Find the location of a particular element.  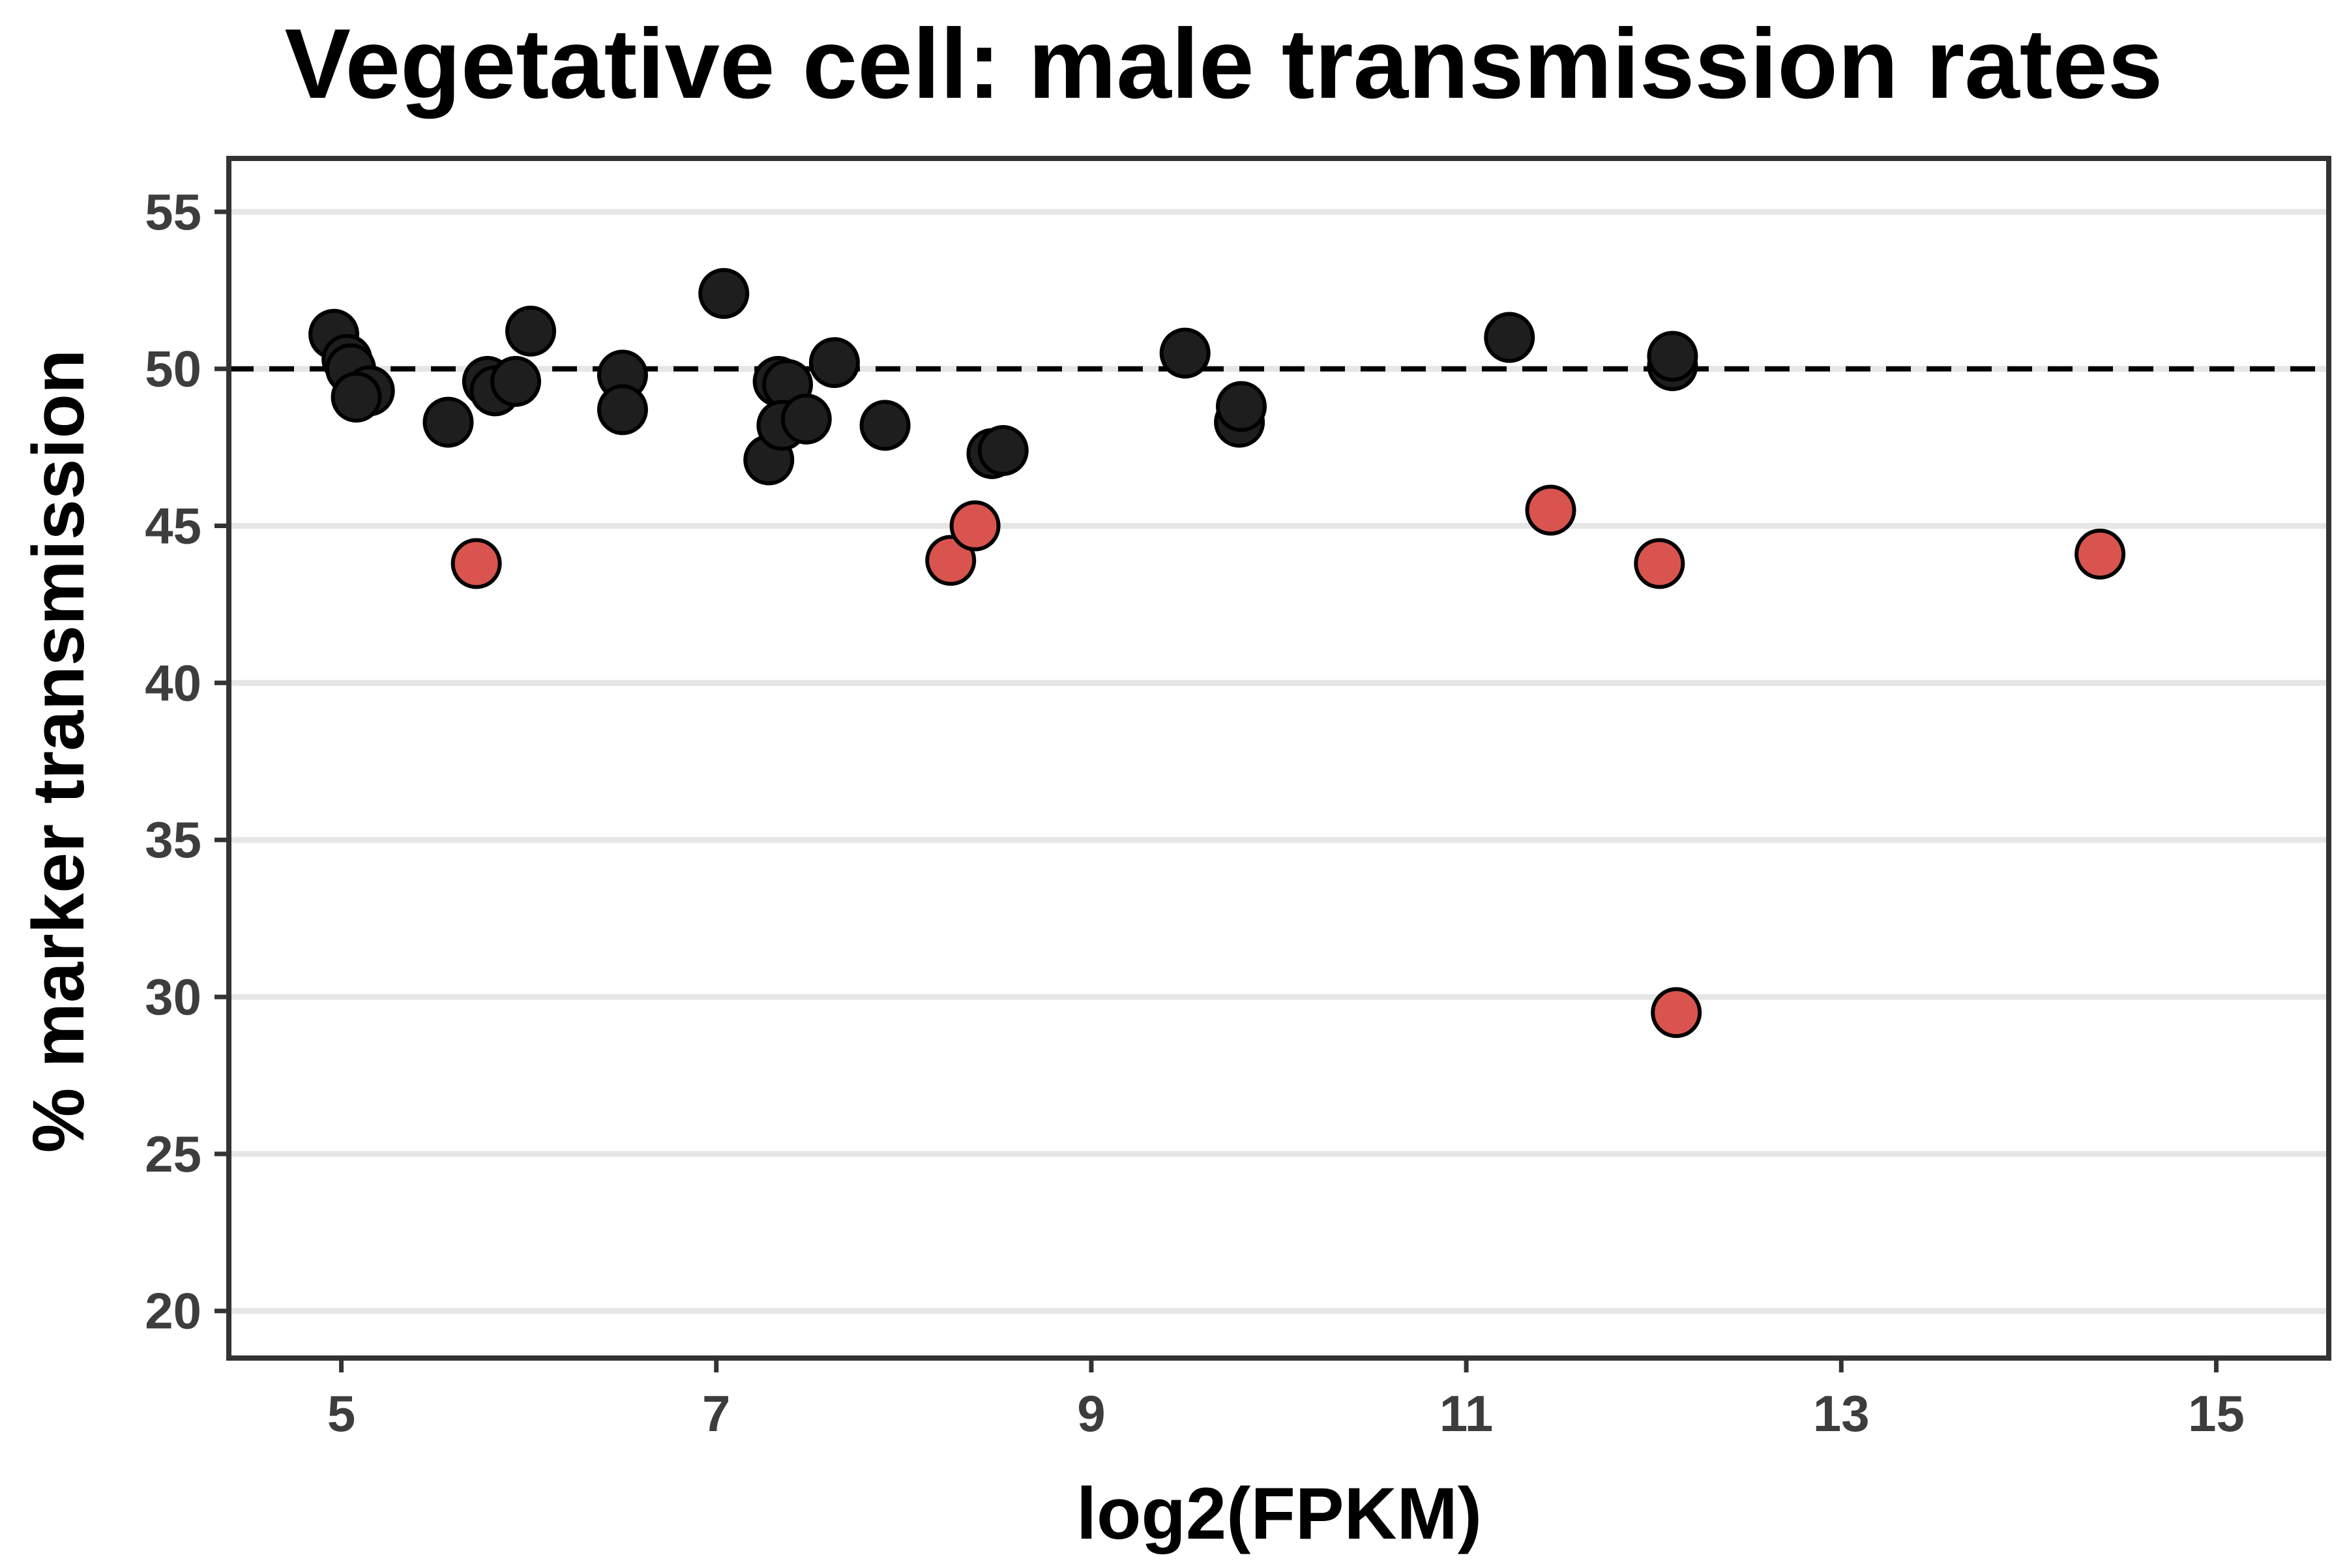

x-axis-title: log2(FPKM) is located at coordinates (1279, 1514).